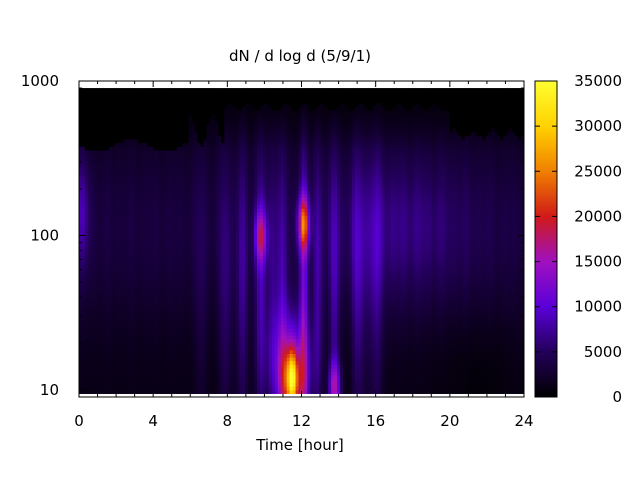  I want to click on chart-title: dN / d log d (5/9/1), so click(300, 56).